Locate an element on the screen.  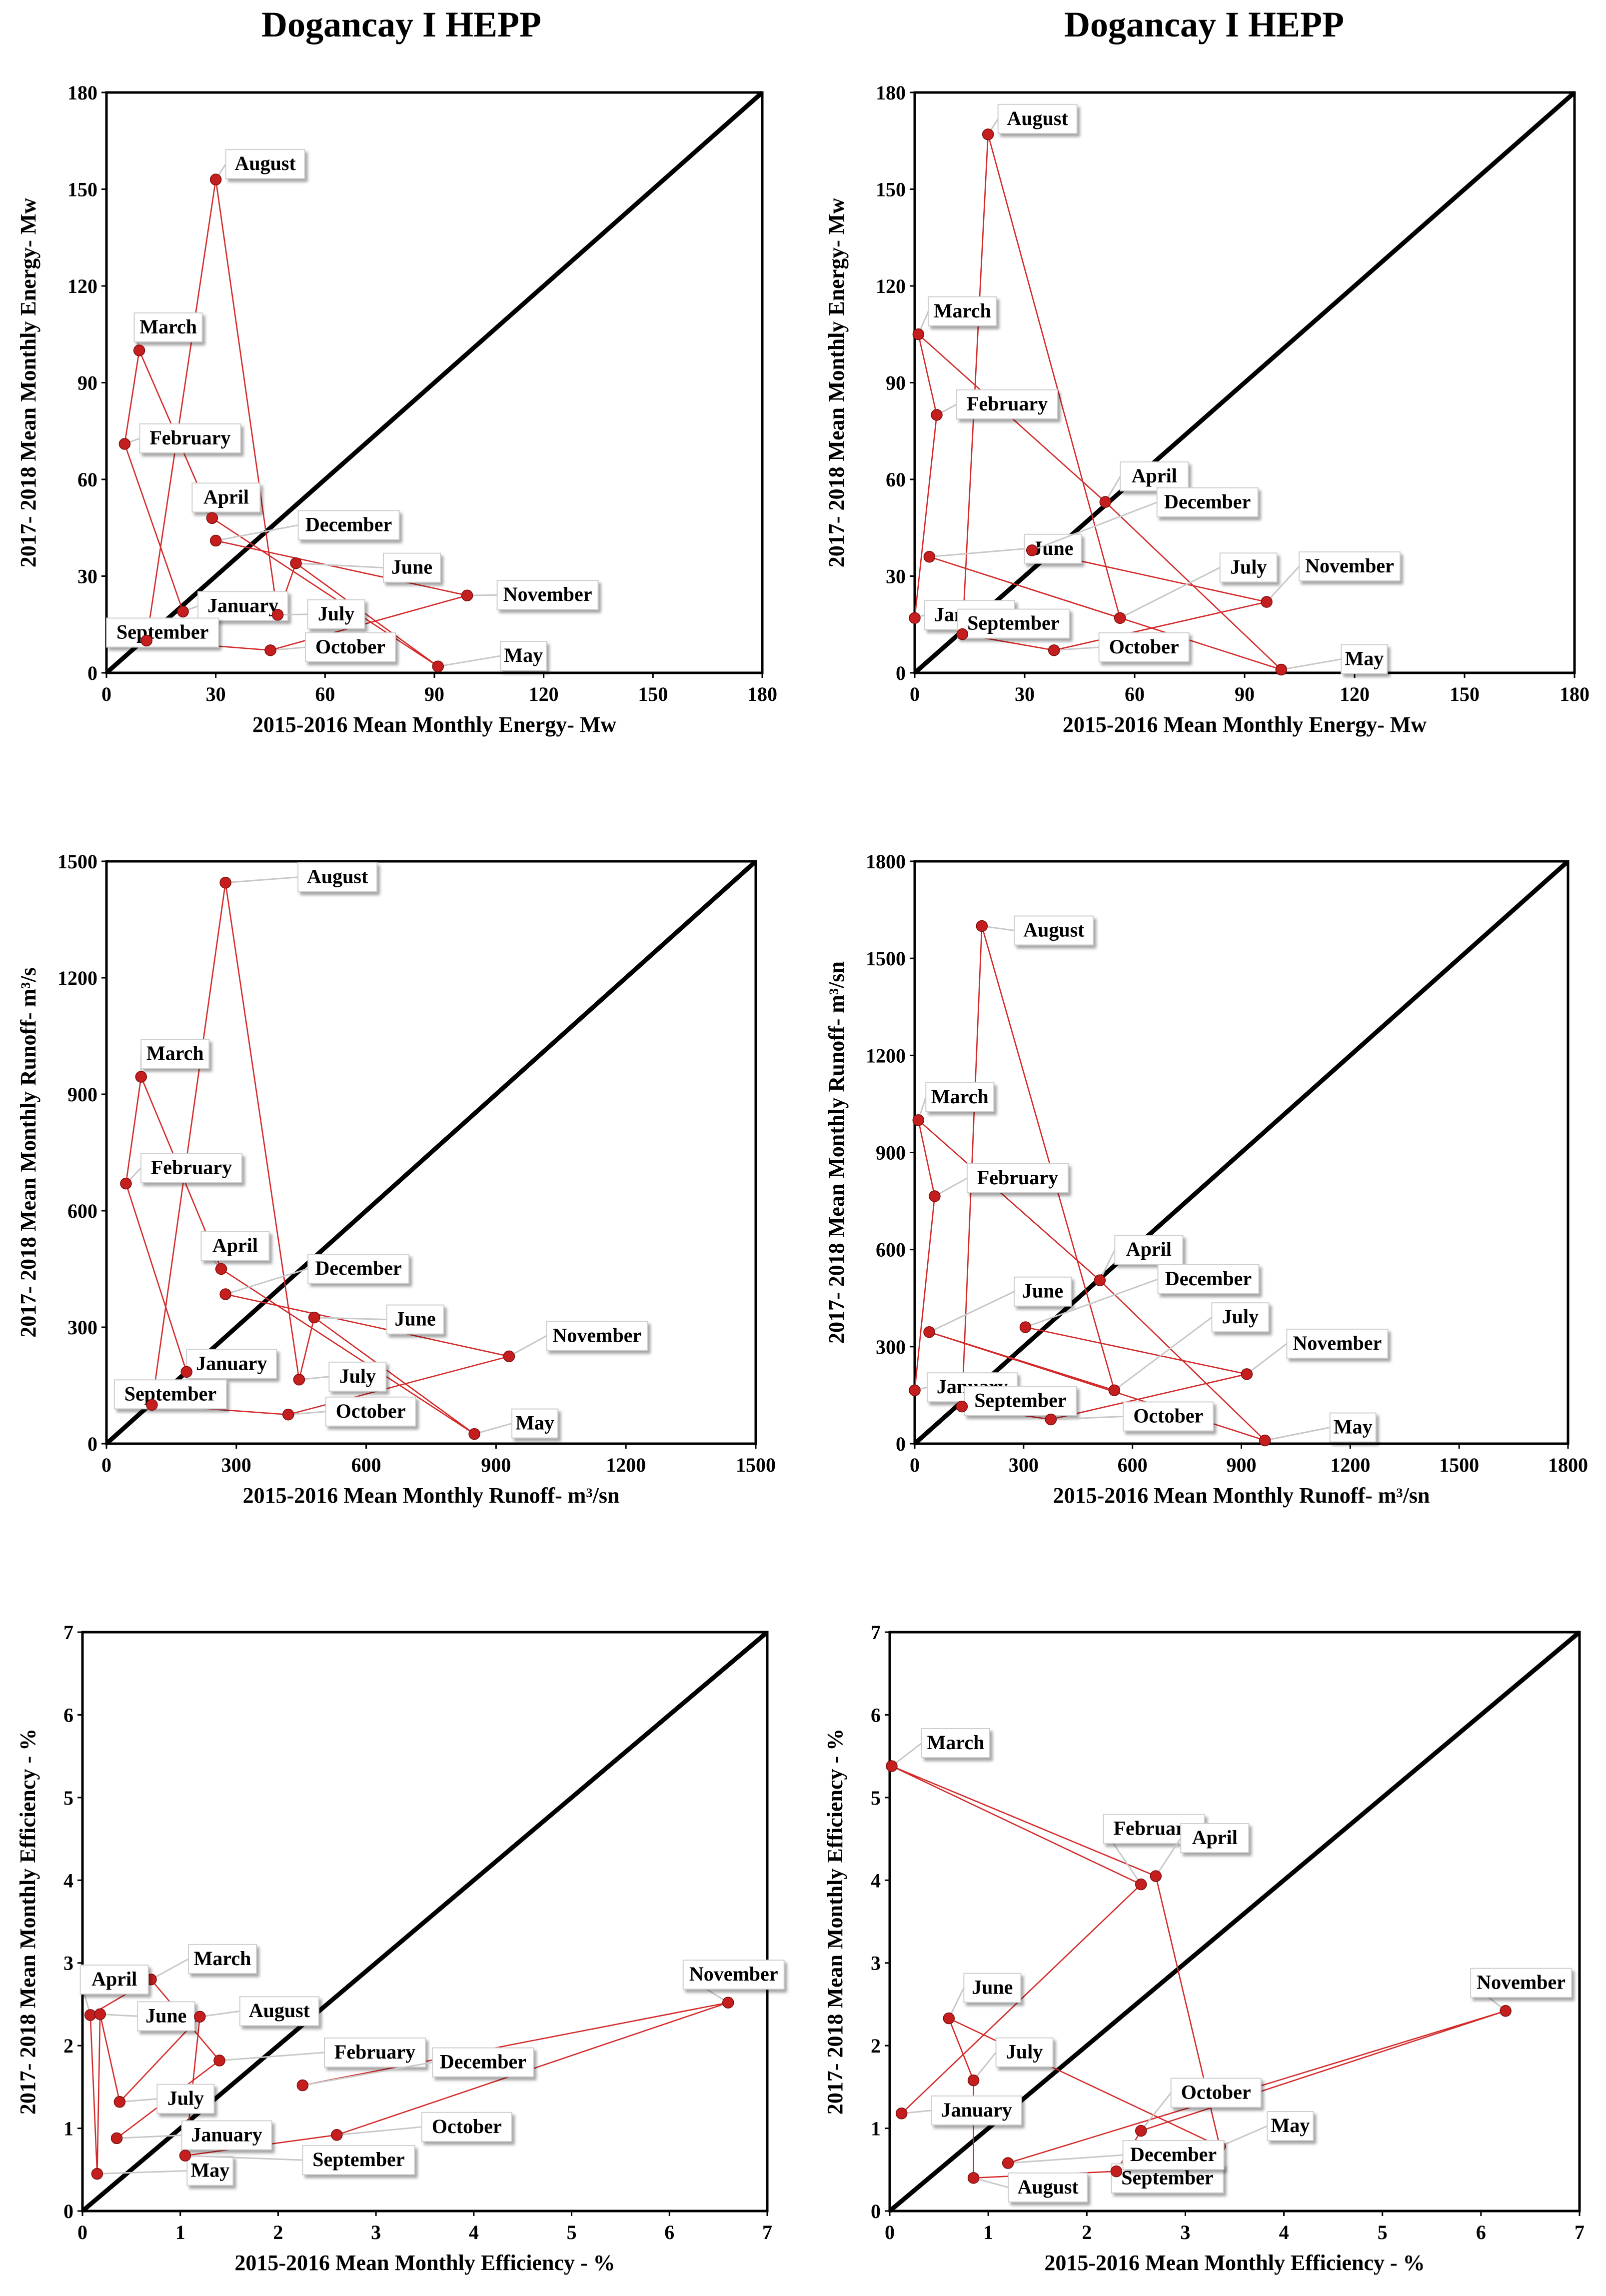
x-tick-label: 6 is located at coordinates (1481, 2232).